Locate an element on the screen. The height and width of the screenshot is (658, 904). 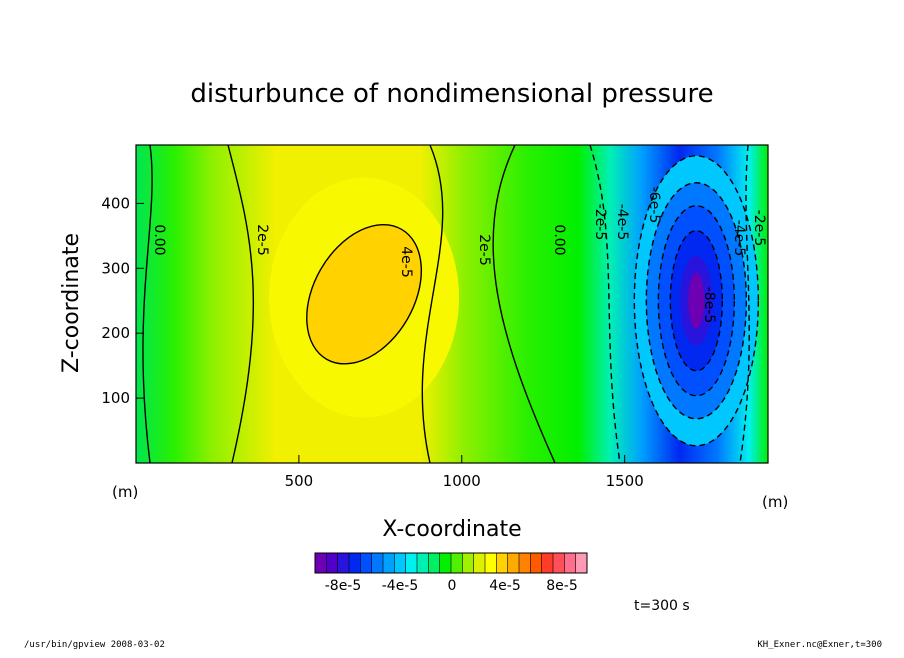
y-axis-label: Z-coordinate is located at coordinates (71, 303).